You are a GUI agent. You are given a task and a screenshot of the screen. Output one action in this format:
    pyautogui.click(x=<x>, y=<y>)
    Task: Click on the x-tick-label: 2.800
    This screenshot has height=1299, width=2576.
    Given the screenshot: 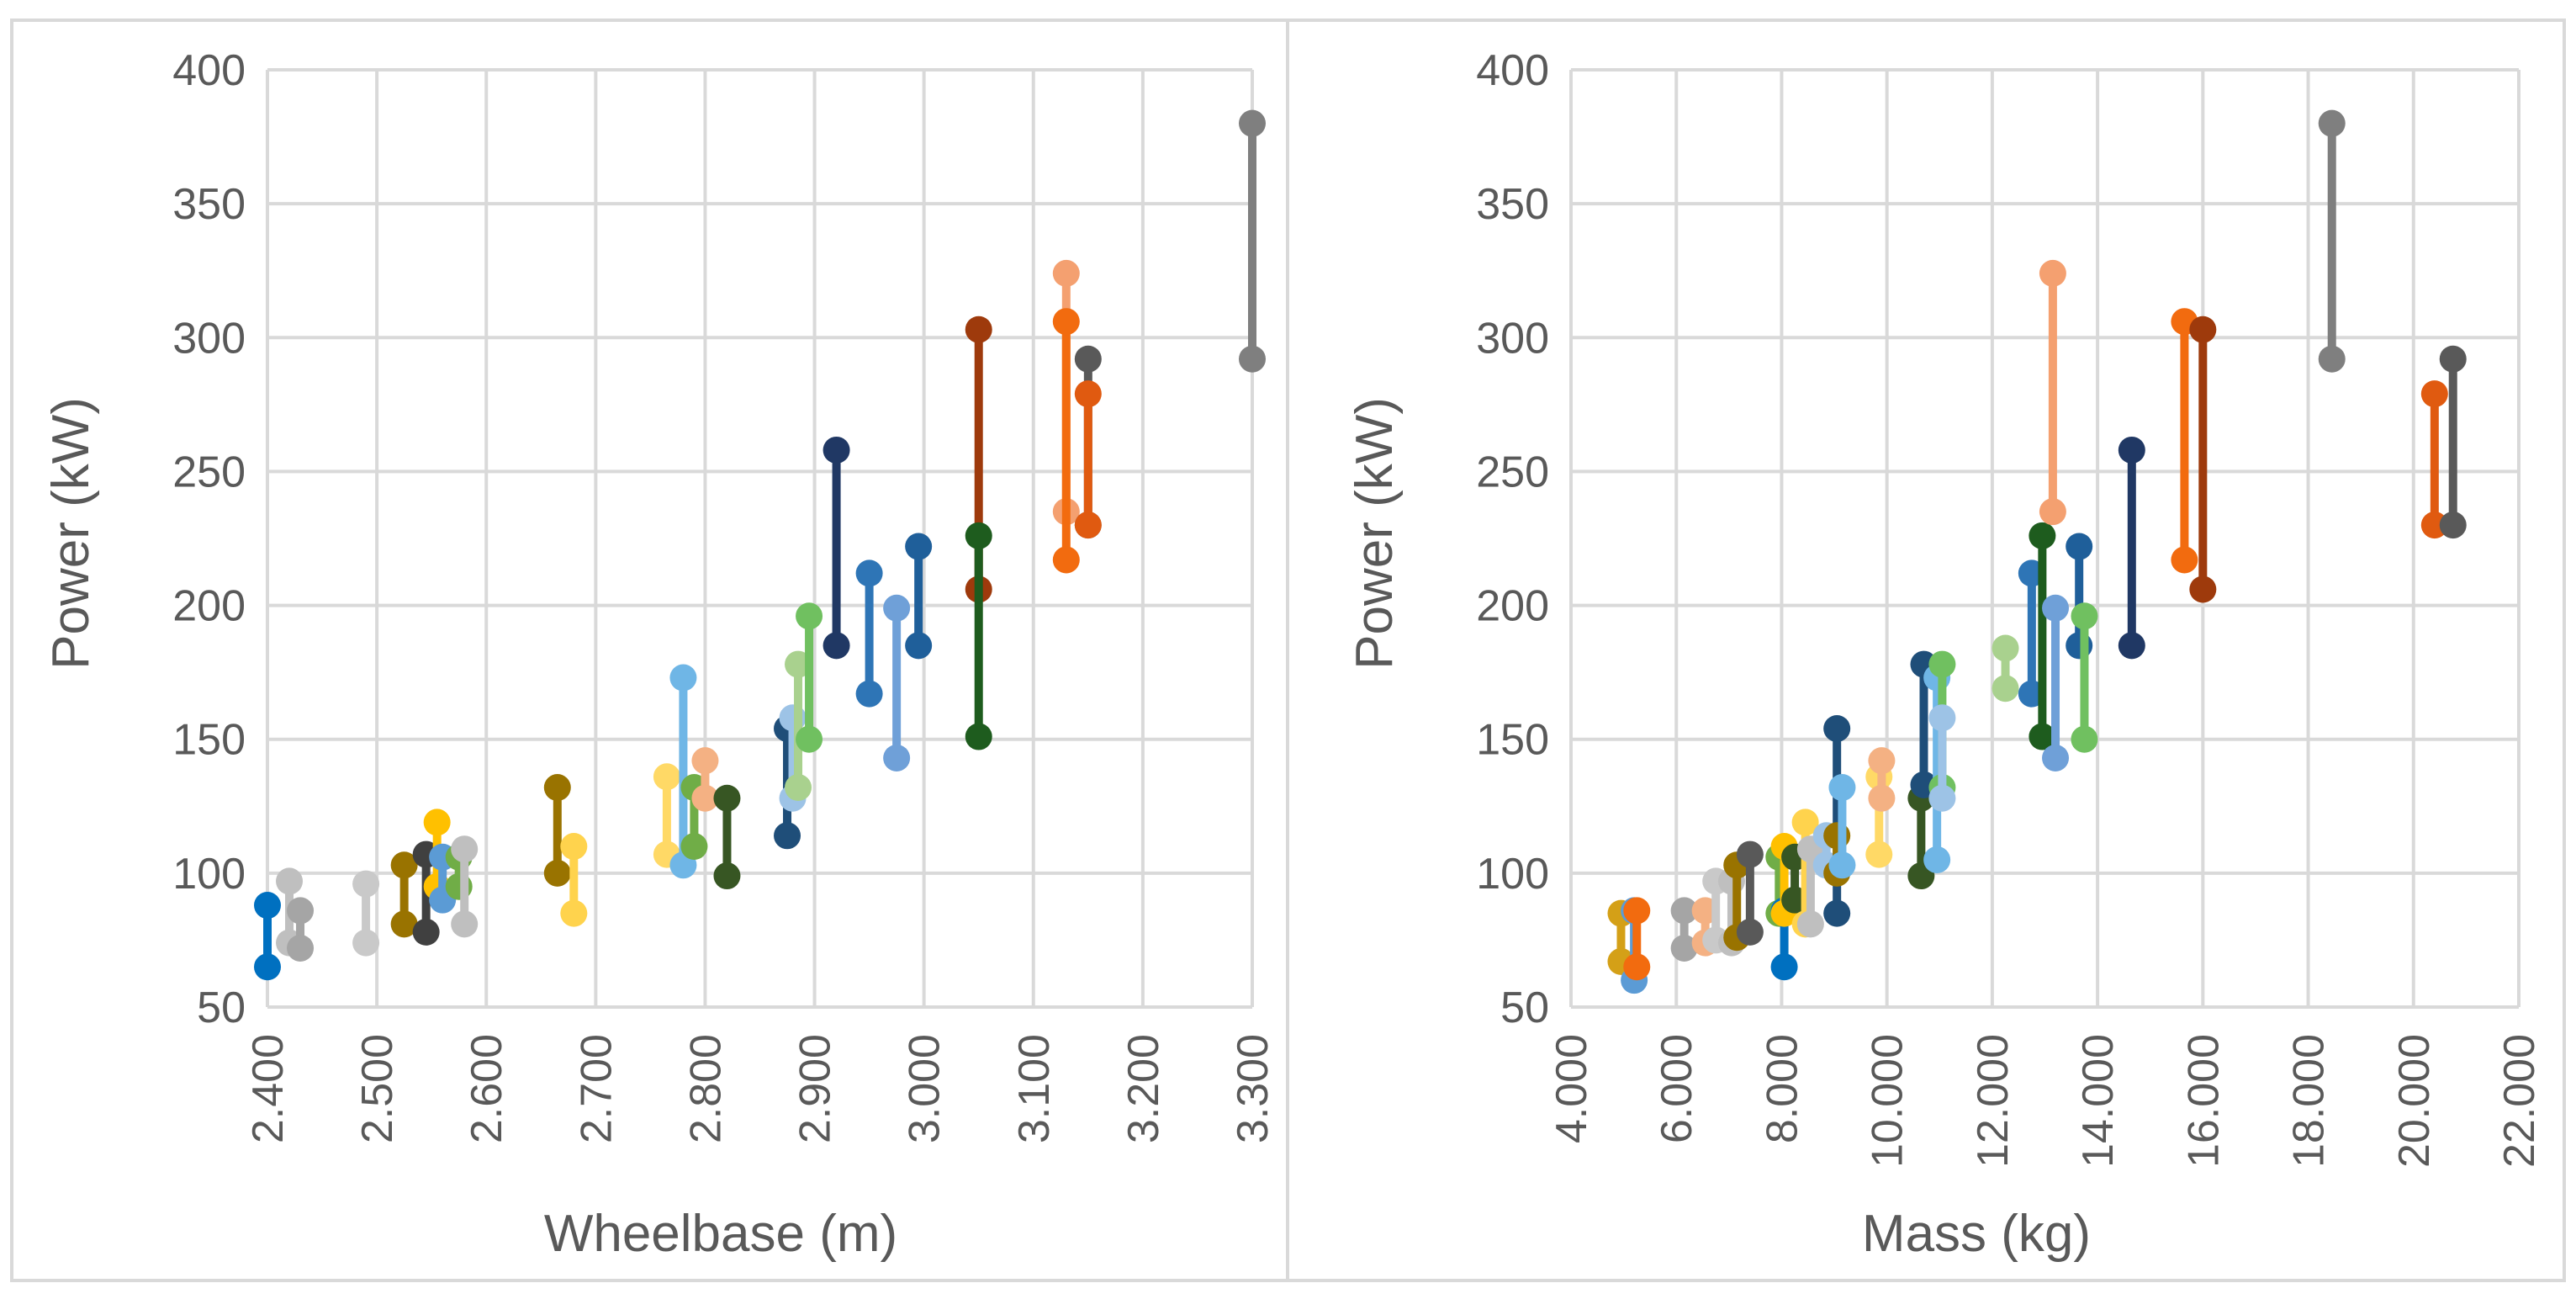 What is the action you would take?
    pyautogui.click(x=705, y=1088)
    